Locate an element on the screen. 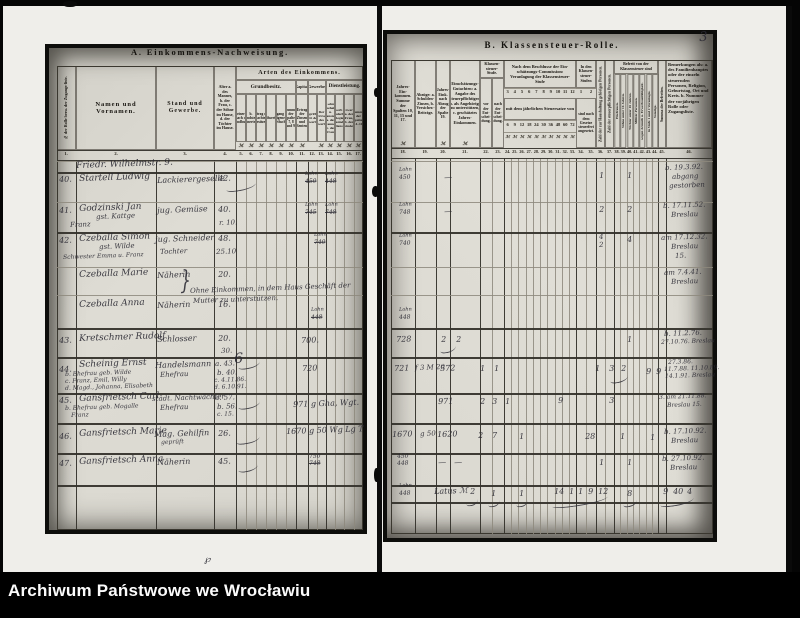 This screenshot has width=800, height=618. handwriting-entry: b. 19.3.92. is located at coordinates (684, 167).